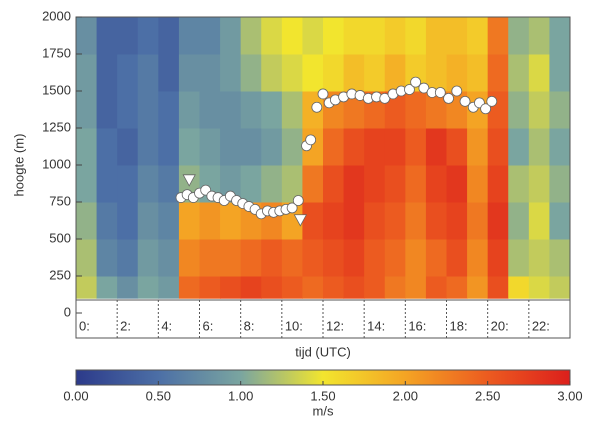 Image resolution: width=595 pixels, height=428 pixels. I want to click on colorbar-tick-label: 3.00, so click(569, 395).